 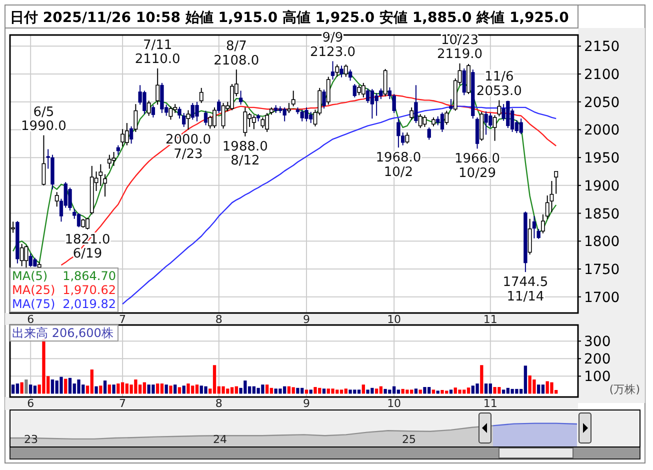 What do you see at coordinates (399, 165) in the screenshot?
I see `annotation: 1968.0 10/2` at bounding box center [399, 165].